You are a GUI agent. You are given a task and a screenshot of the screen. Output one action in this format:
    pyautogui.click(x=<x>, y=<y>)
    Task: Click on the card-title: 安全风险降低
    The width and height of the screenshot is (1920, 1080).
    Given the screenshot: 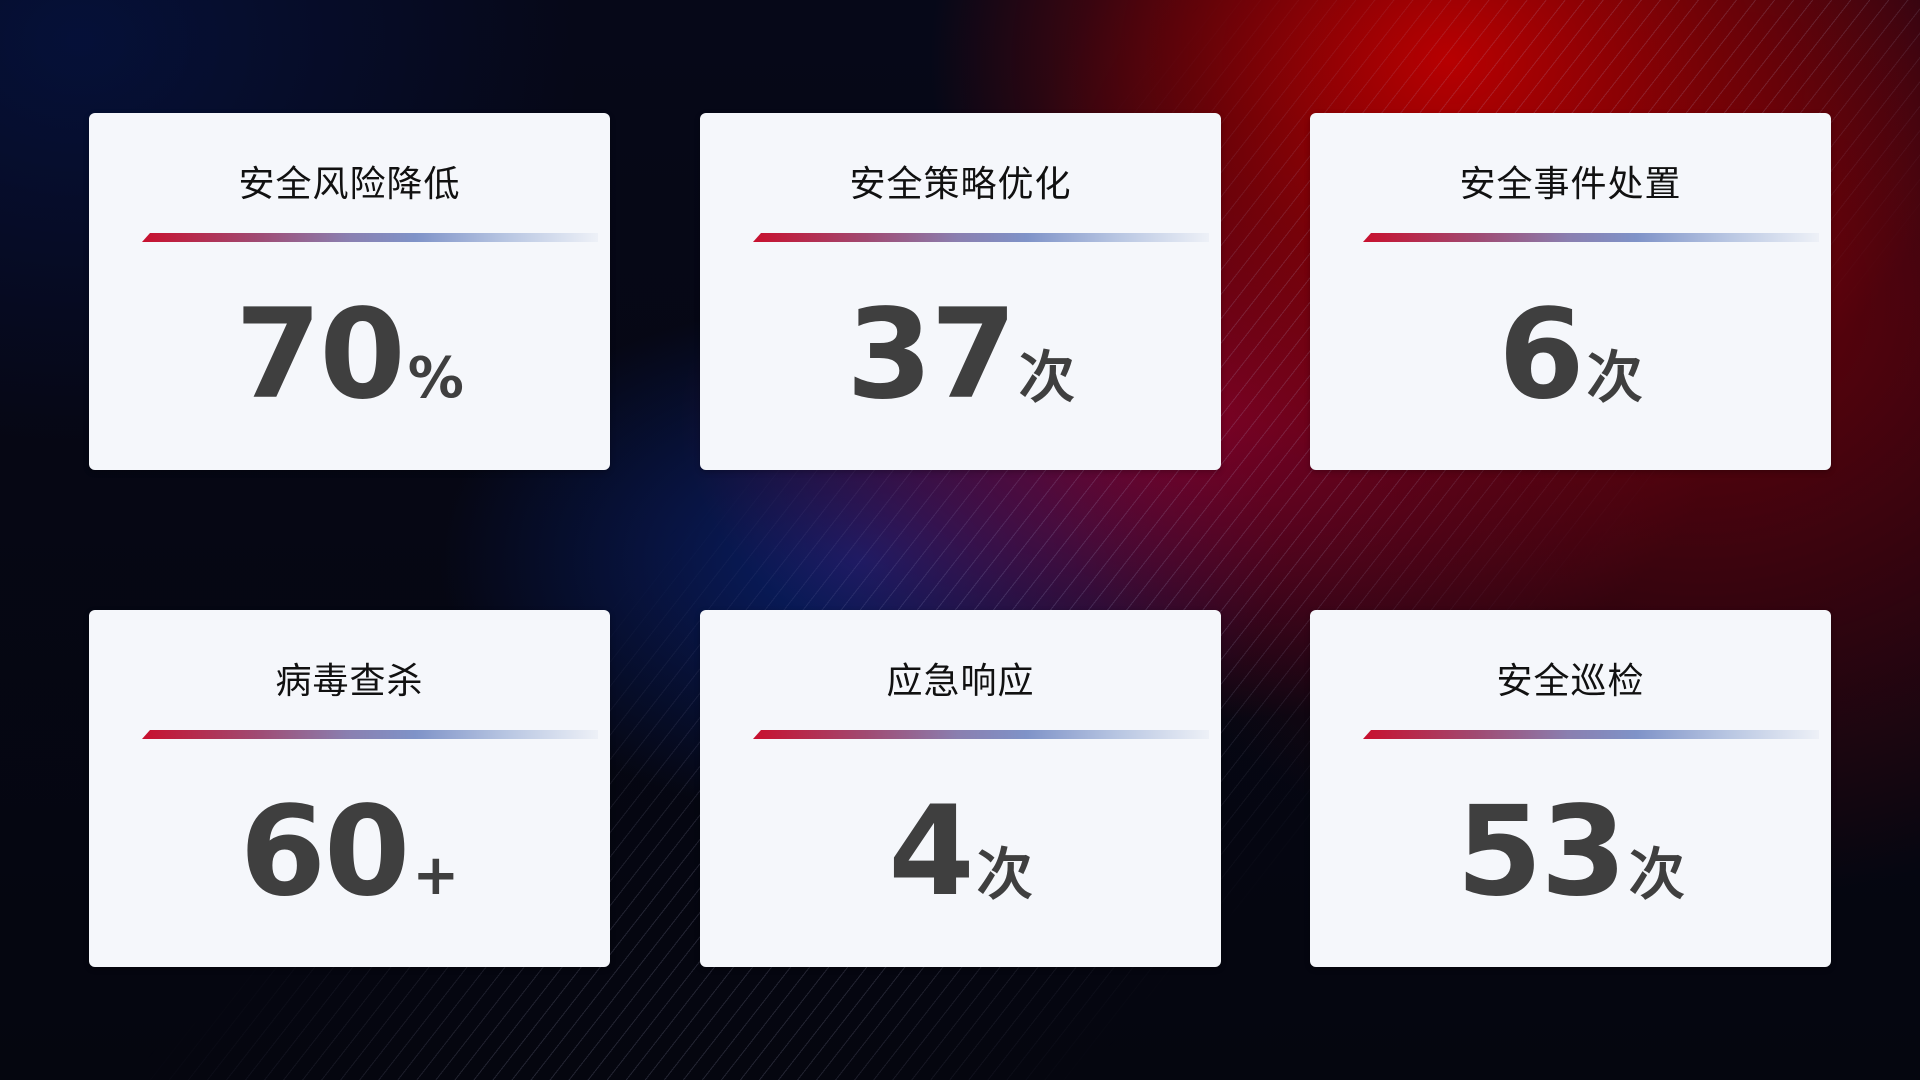 What is the action you would take?
    pyautogui.click(x=349, y=184)
    